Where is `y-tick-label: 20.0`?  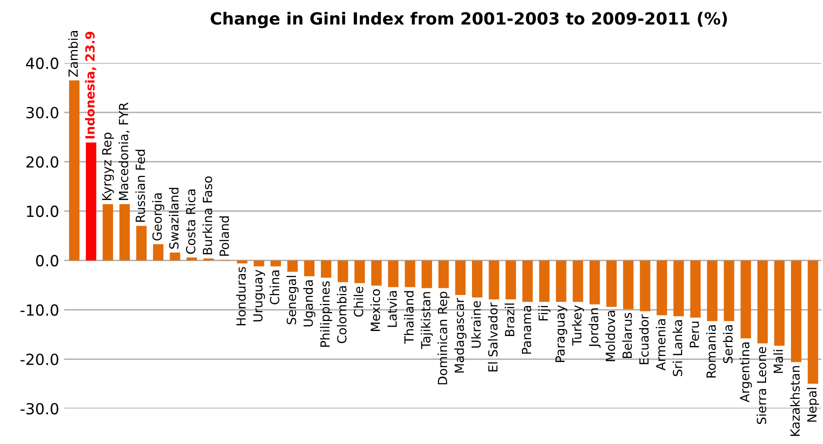 y-tick-label: 20.0 is located at coordinates (42, 162).